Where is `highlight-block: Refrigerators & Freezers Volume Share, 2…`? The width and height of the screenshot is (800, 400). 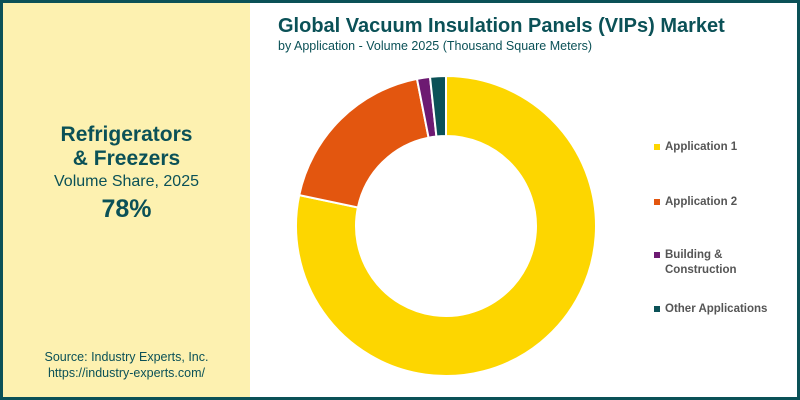 highlight-block: Refrigerators & Freezers Volume Share, 2… is located at coordinates (126, 173).